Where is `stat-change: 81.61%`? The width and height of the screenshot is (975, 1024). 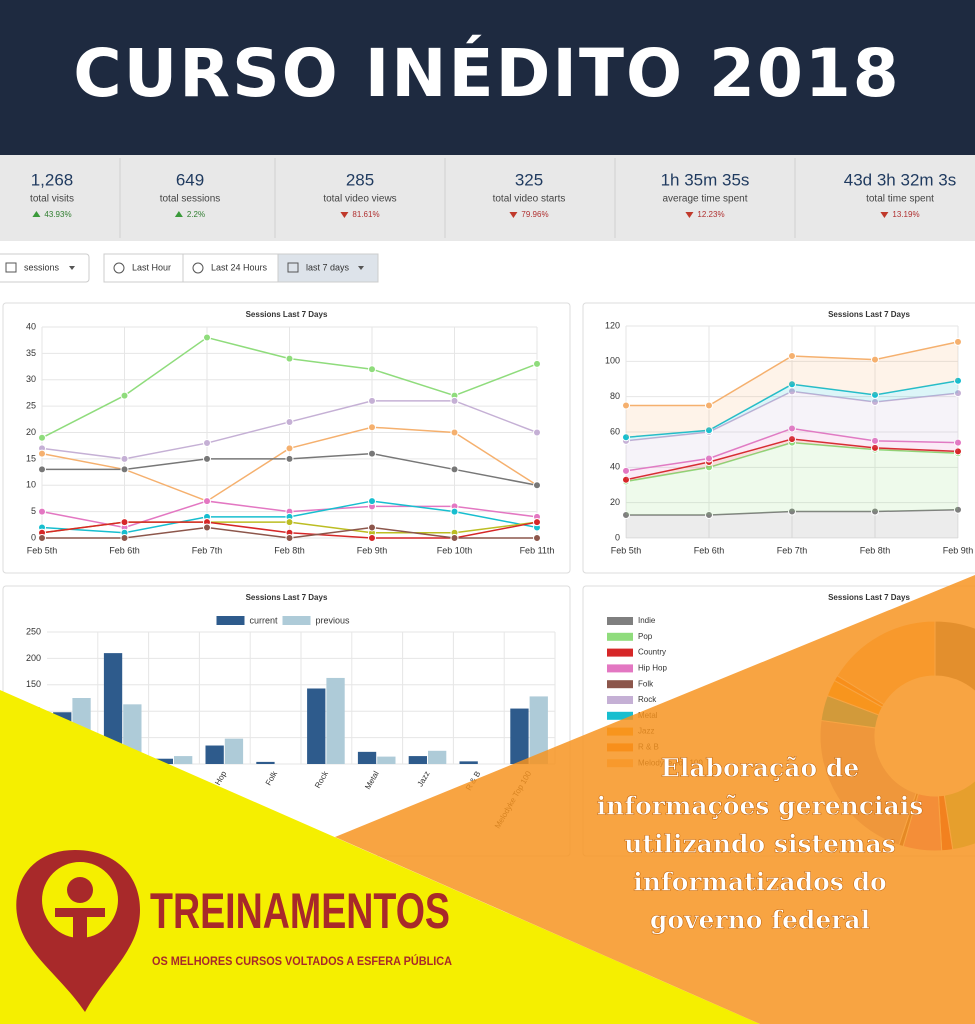
stat-change: 81.61% is located at coordinates (365, 214).